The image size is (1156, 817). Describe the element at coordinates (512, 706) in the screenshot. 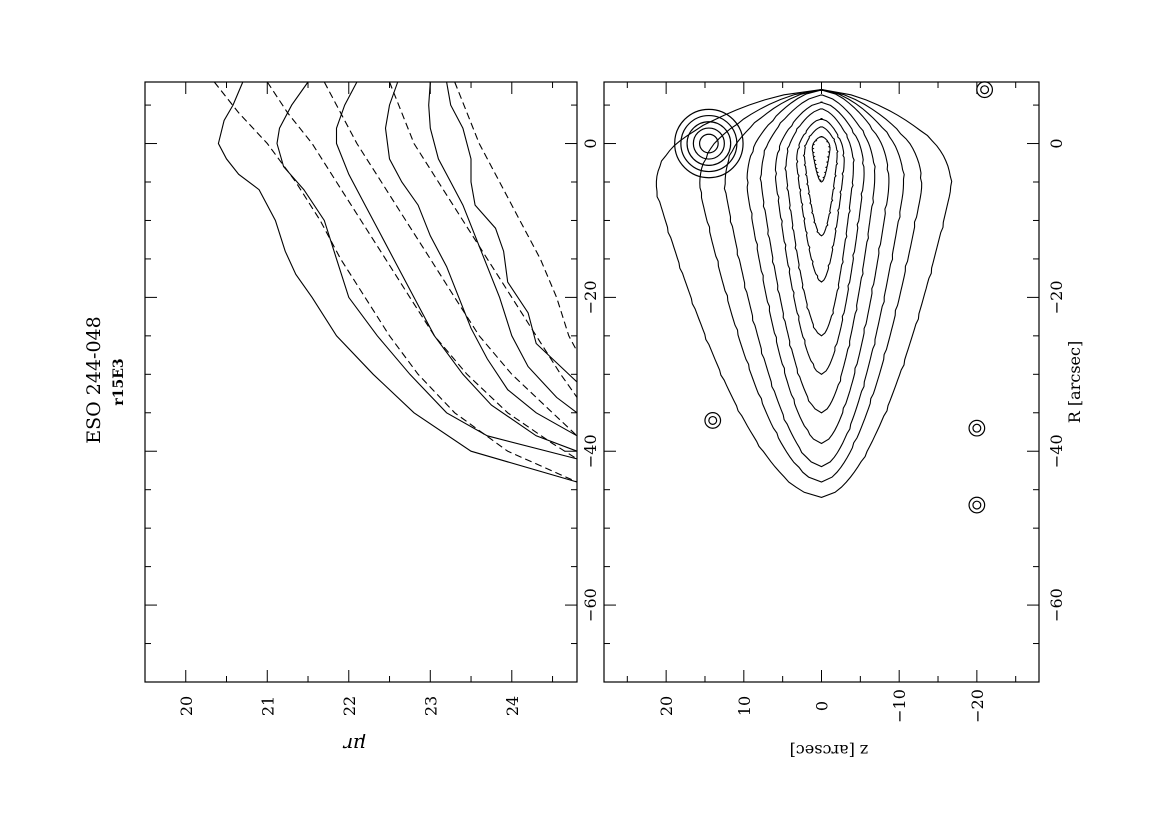

I see `profile-y-tick-label: 24` at that location.